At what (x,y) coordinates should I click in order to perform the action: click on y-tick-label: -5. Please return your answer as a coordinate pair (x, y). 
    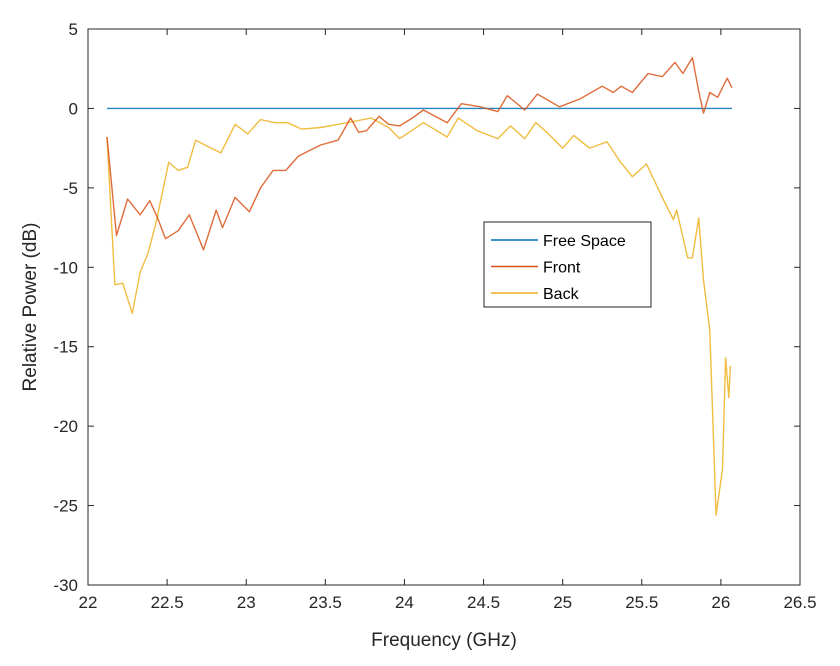
    Looking at the image, I should click on (70, 188).